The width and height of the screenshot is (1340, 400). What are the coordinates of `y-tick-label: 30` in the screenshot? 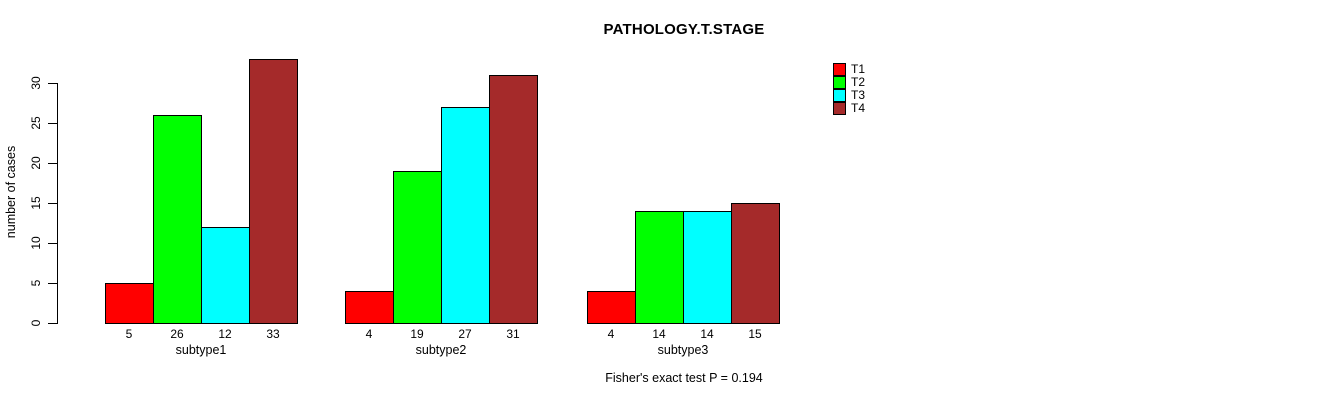 It's located at (36, 83).